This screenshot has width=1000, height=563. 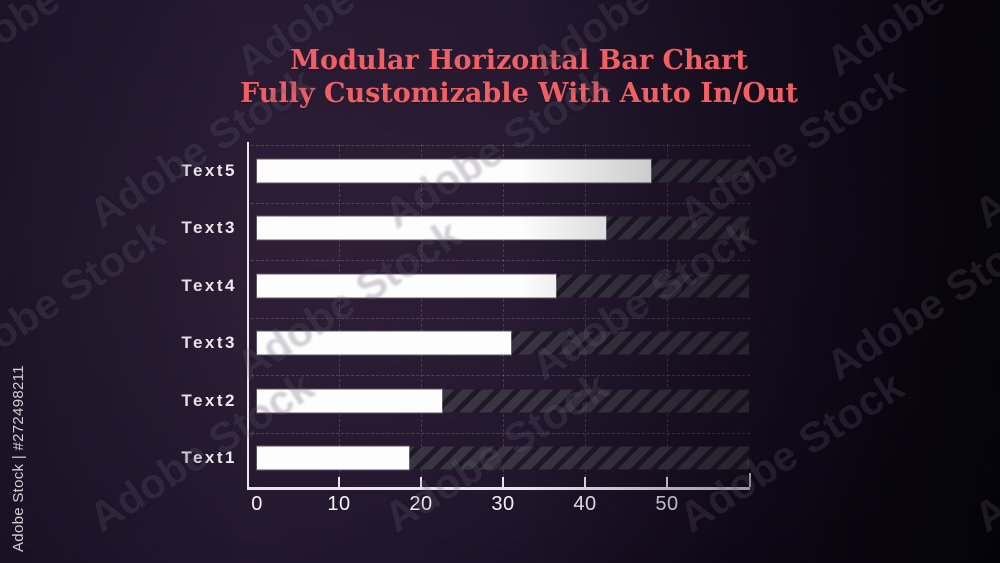 What do you see at coordinates (18, 458) in the screenshot?
I see `stock-id-watermark: Adobe Stock | #272498211` at bounding box center [18, 458].